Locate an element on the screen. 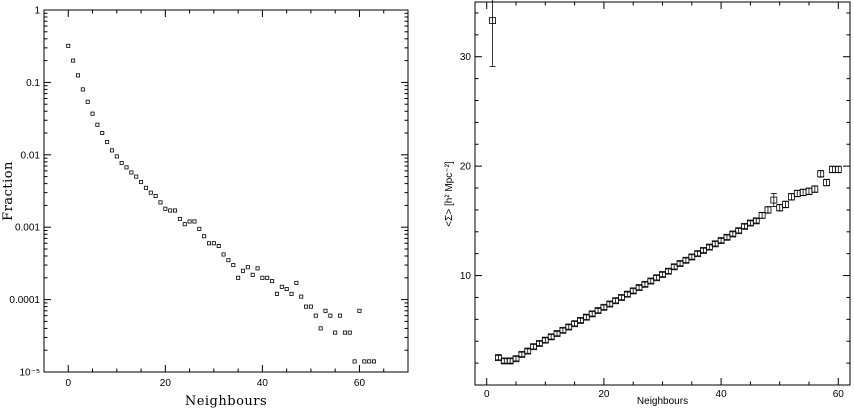 This screenshot has height=408, width=854. right-x-axis-title: Neighbours is located at coordinates (662, 401).